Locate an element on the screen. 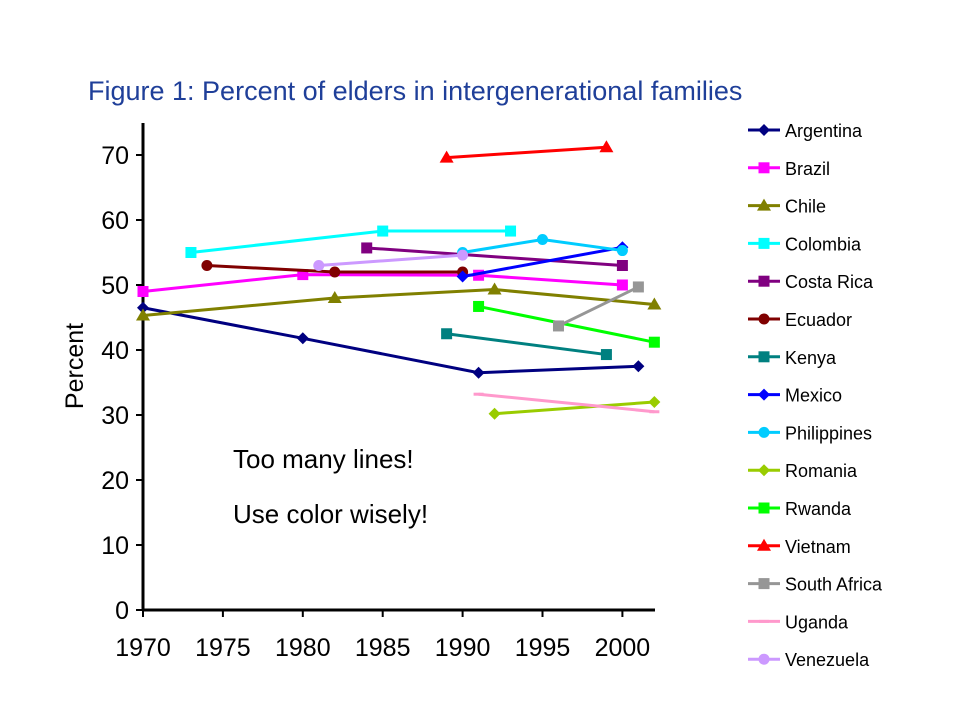 The height and width of the screenshot is (720, 960). y-tick-label: 0 is located at coordinates (122, 611).